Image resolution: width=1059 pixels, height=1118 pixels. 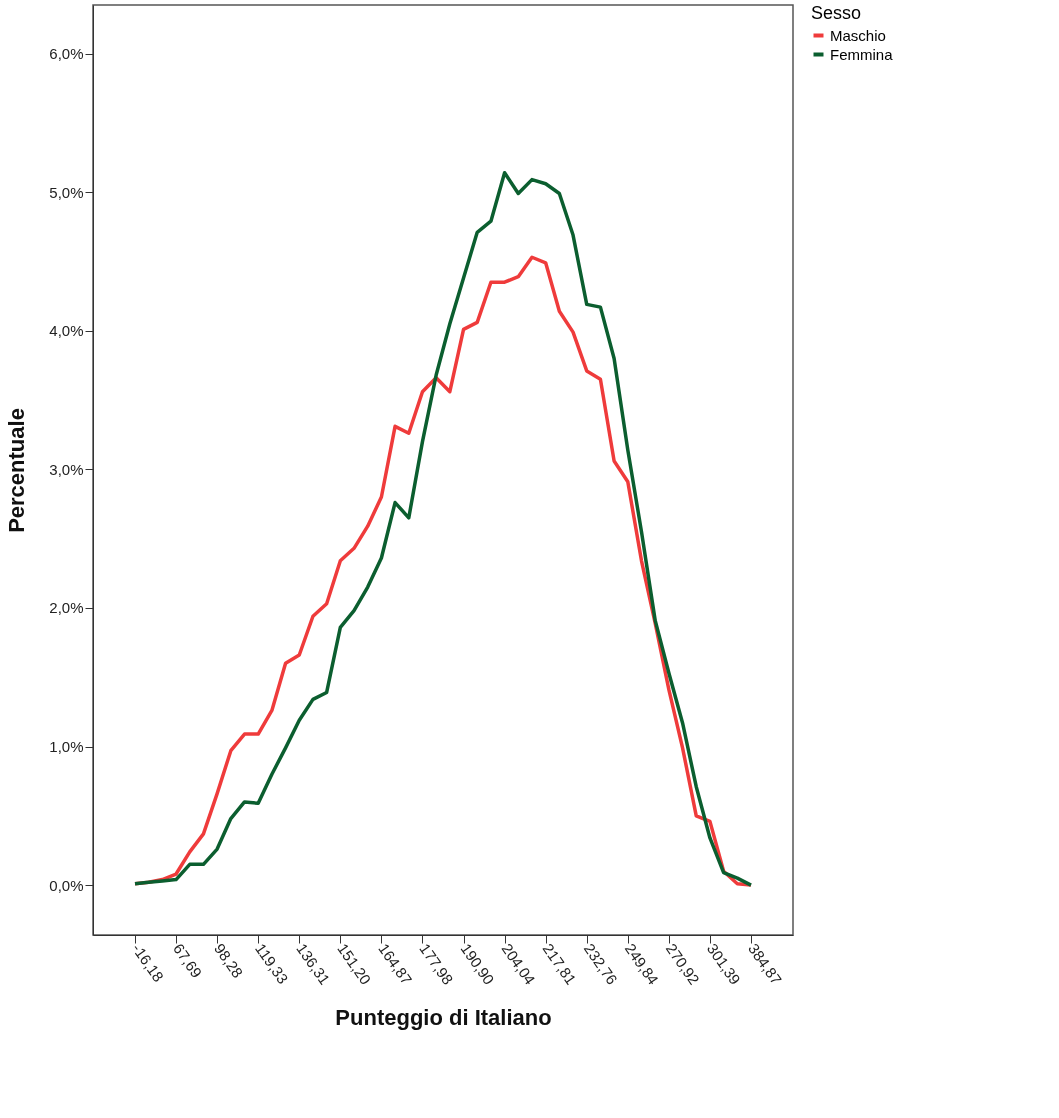 I want to click on y-tick-label: 4,0%, so click(x=66, y=331).